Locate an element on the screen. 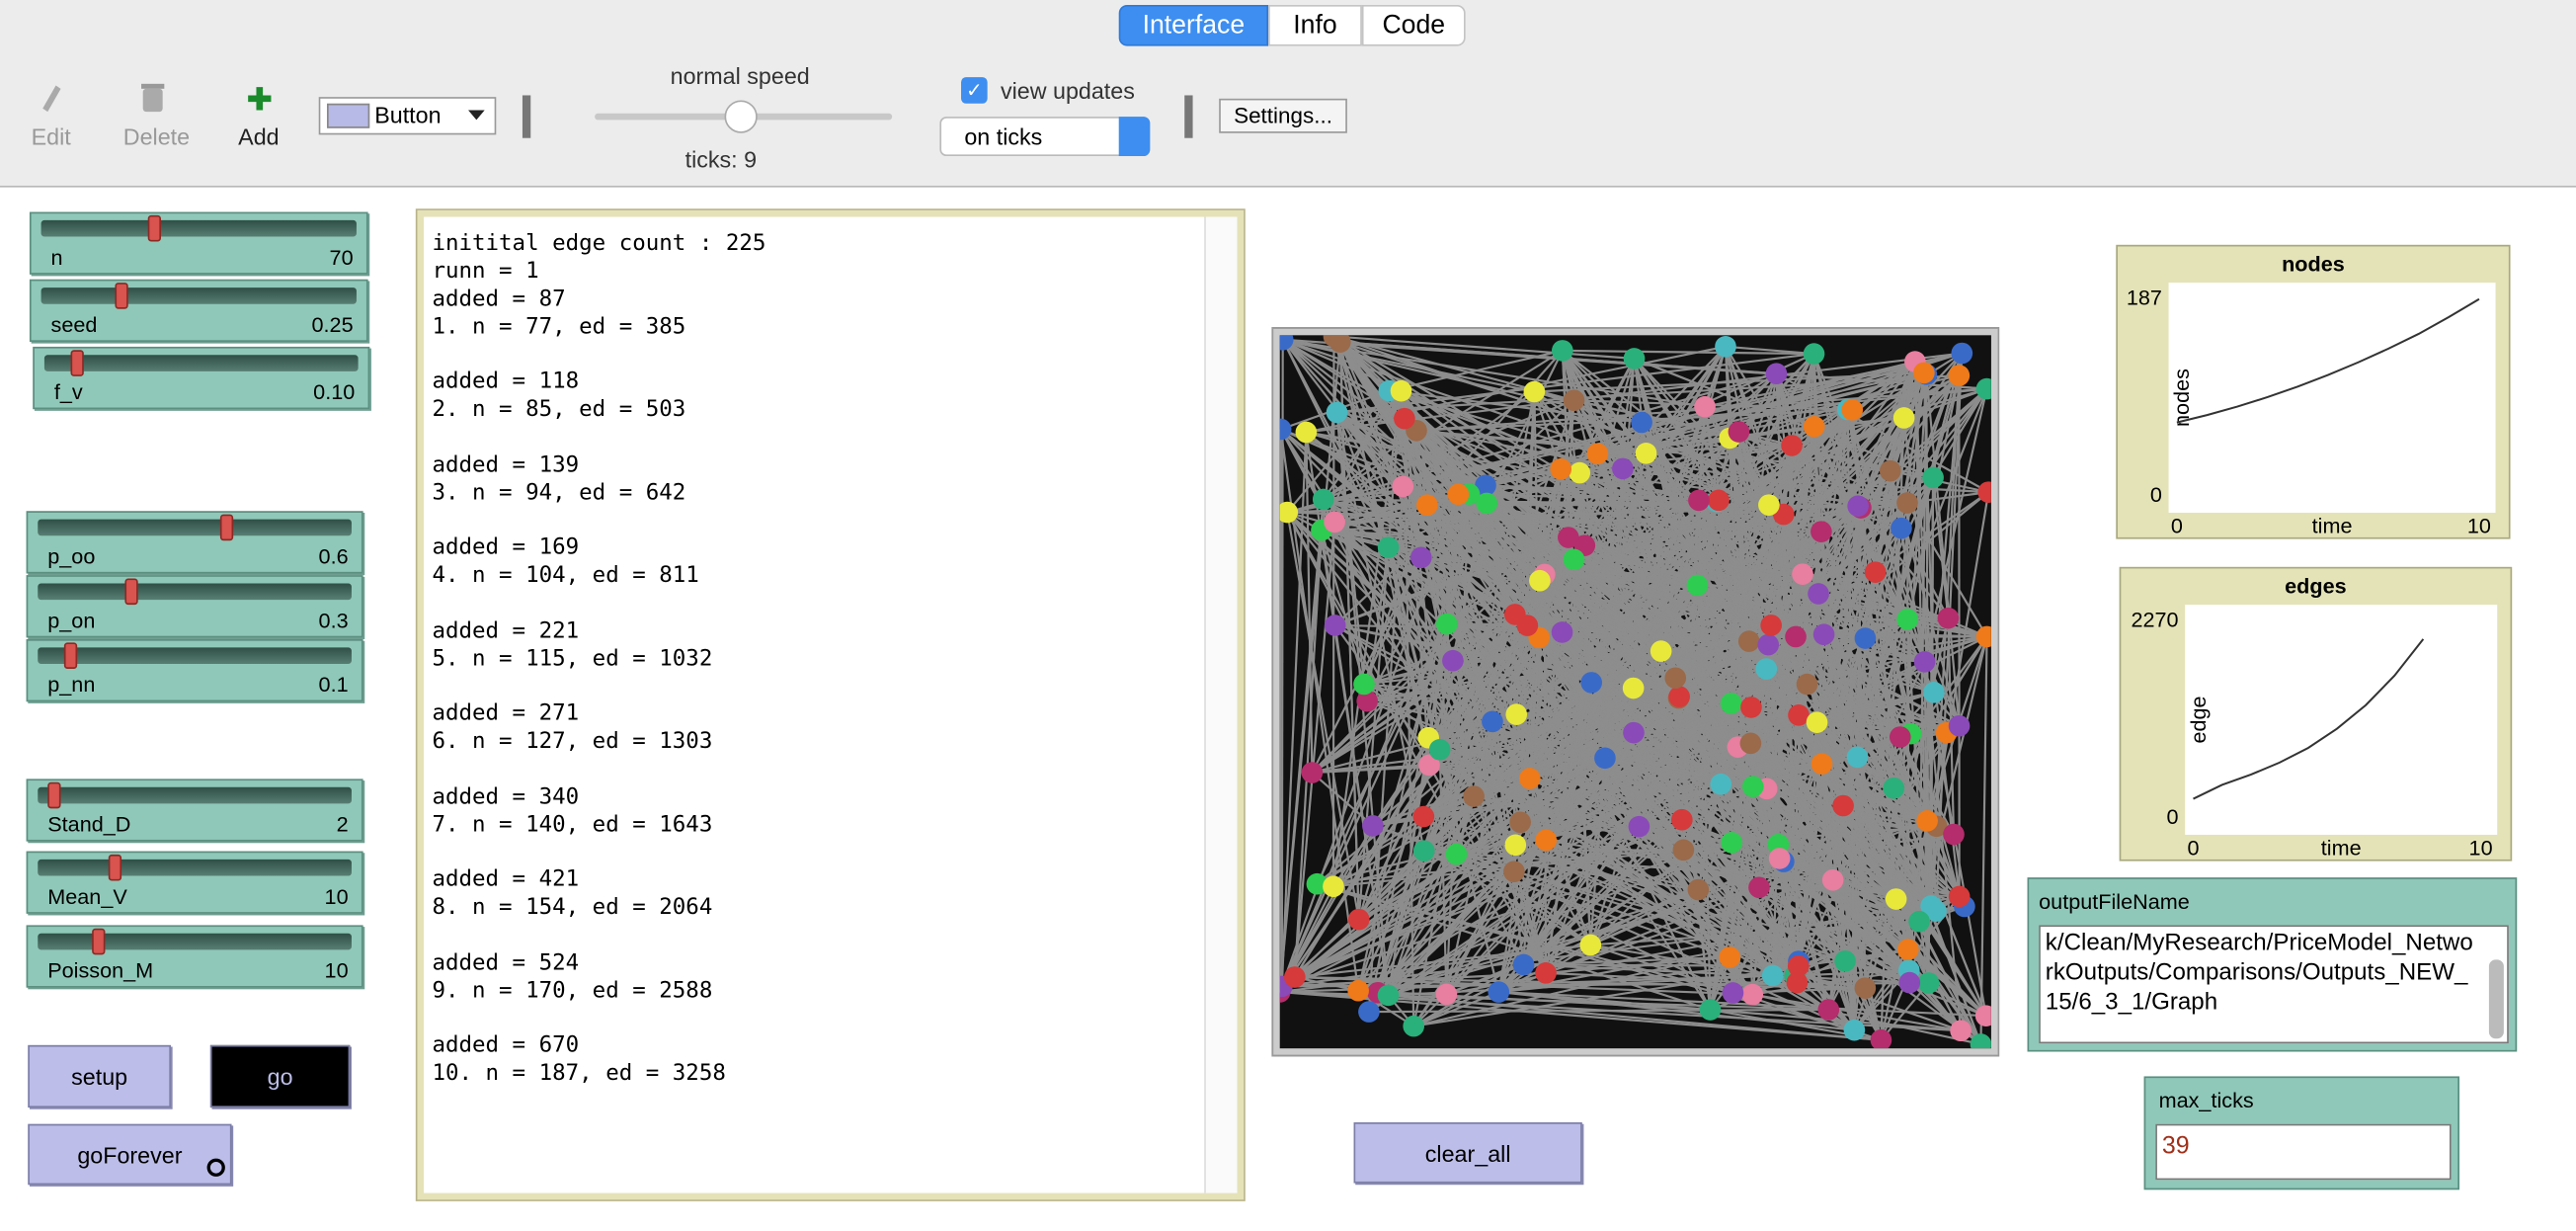  tab: Interface is located at coordinates (1193, 25).